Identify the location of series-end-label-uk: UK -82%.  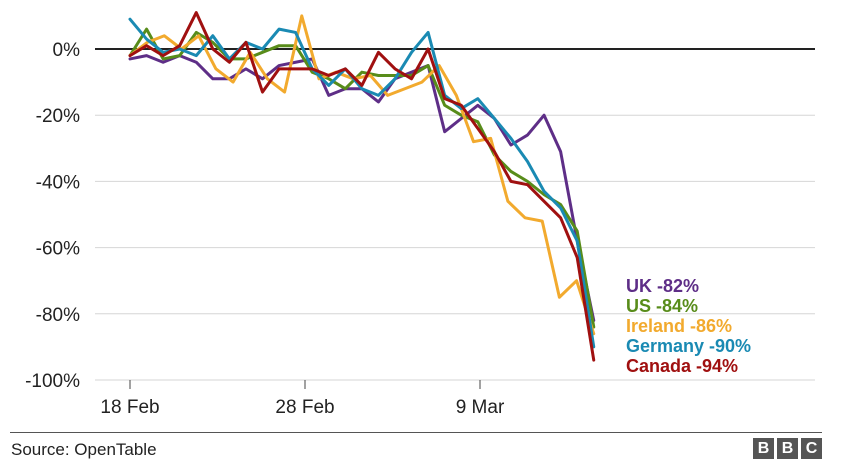
(662, 286).